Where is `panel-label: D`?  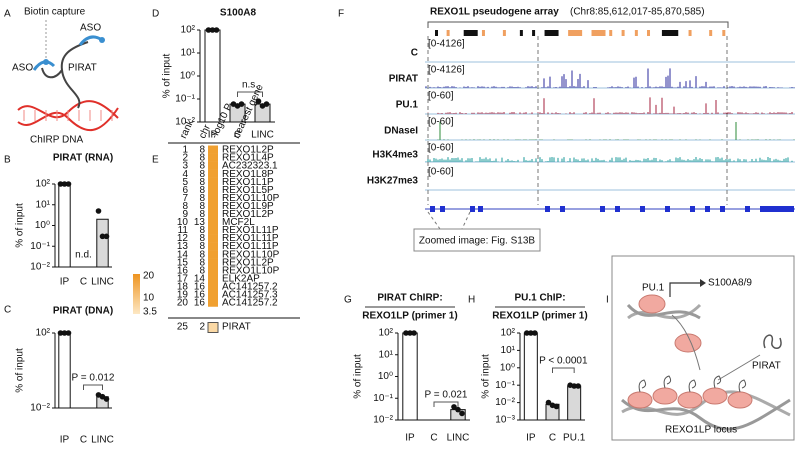
panel-label: D is located at coordinates (155, 14).